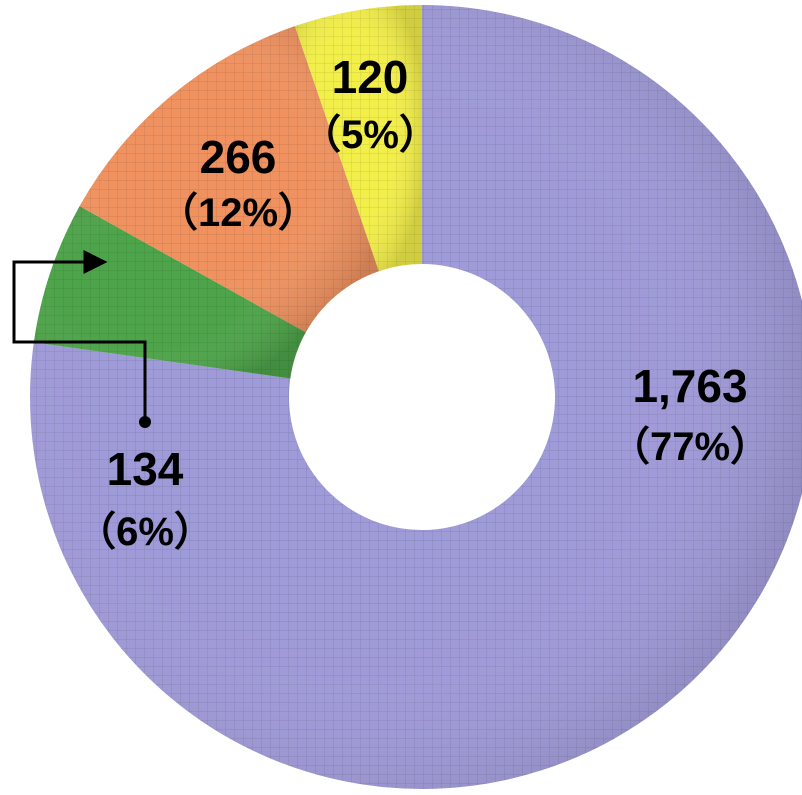 This screenshot has width=802, height=795. Describe the element at coordinates (370, 77) in the screenshot. I see `slice-value-label-3: 120` at that location.